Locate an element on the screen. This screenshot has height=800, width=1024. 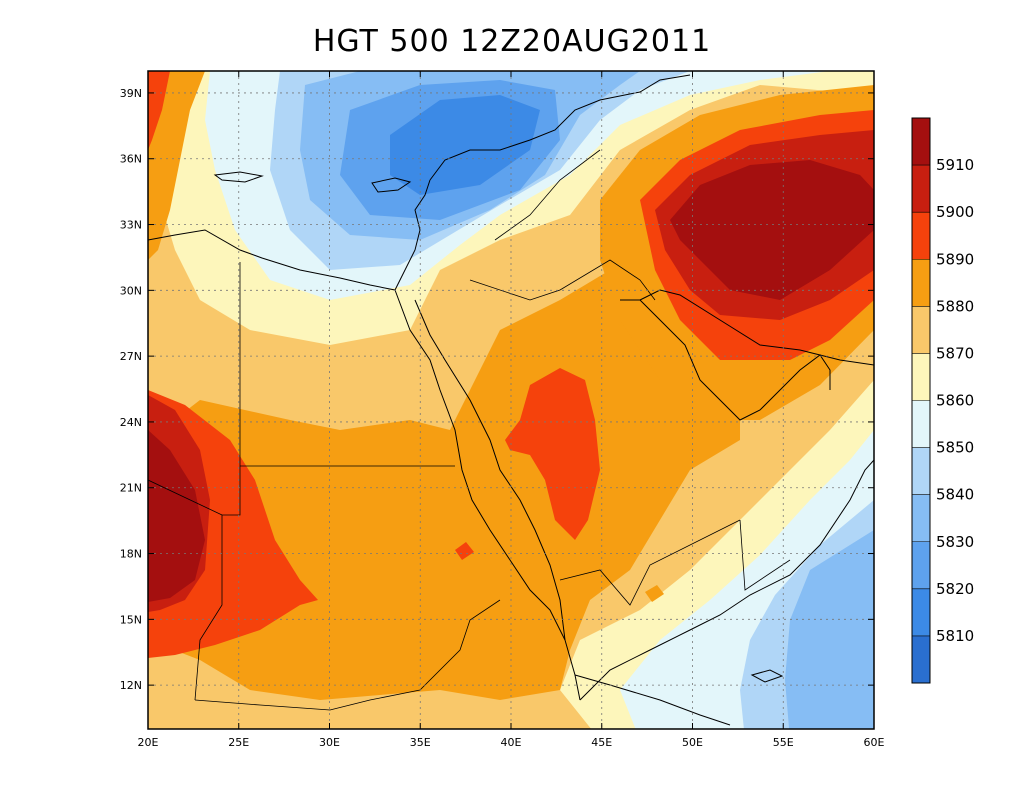
coastline-red-sea-east is located at coordinates (490, 470).